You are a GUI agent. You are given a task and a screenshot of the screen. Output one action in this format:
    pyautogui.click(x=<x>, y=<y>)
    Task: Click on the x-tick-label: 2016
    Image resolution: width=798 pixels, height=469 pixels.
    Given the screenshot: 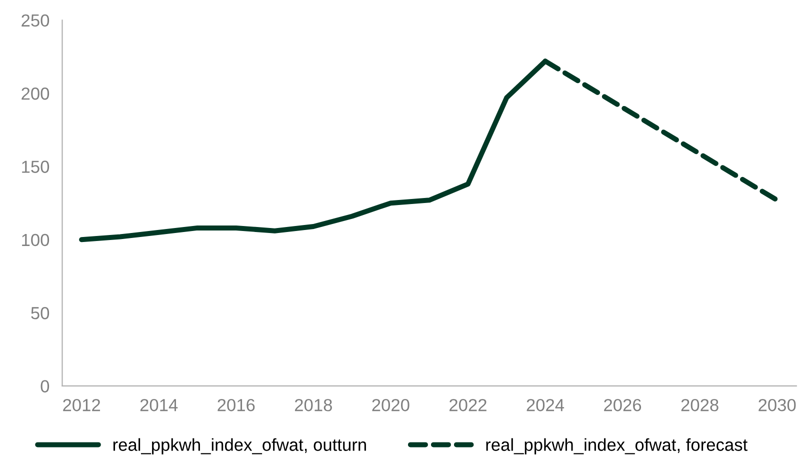 What is the action you would take?
    pyautogui.click(x=236, y=405)
    